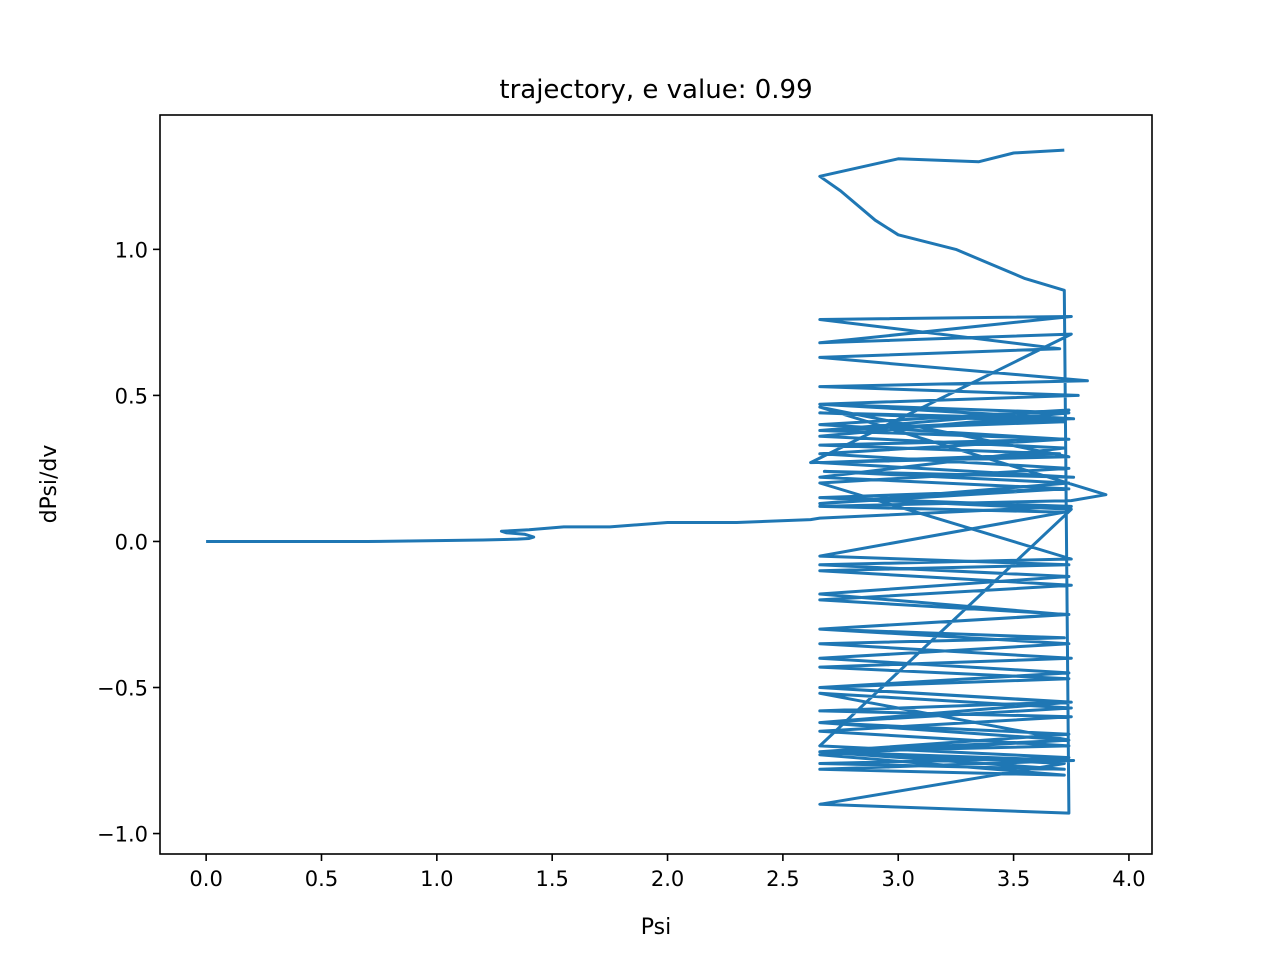 This screenshot has height=960, width=1280. I want to click on x-tick-label: 2.0, so click(667, 879).